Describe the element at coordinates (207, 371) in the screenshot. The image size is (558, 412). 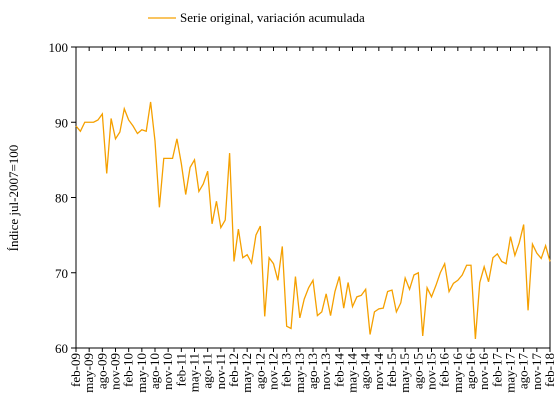
I see `x-tick-label: ago-11` at that location.